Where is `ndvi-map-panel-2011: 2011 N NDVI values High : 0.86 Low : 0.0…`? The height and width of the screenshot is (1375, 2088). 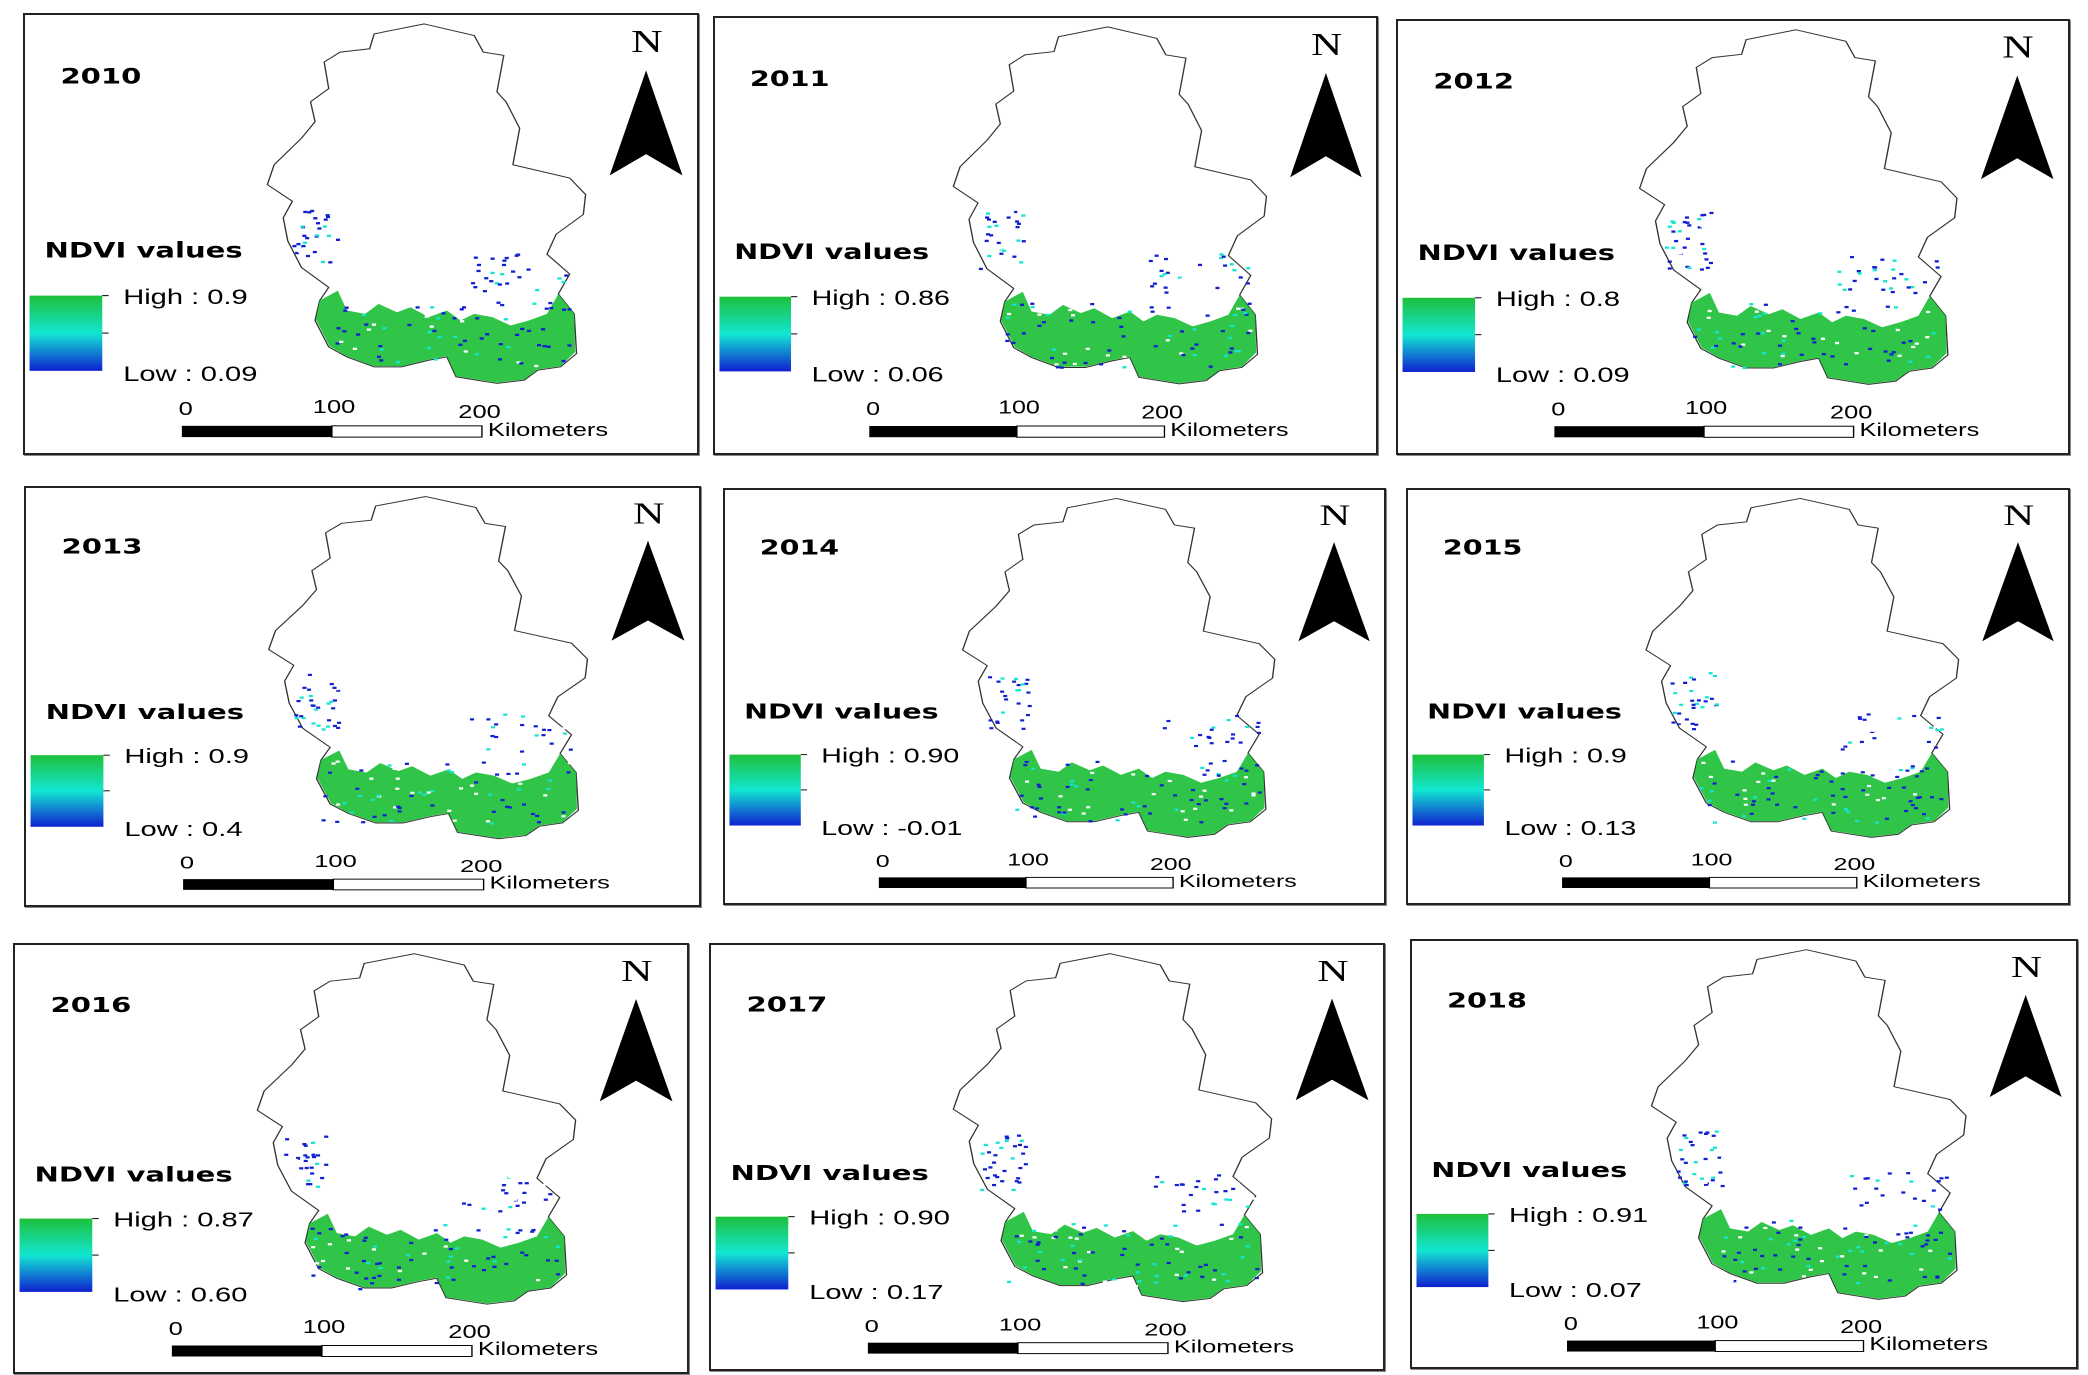 ndvi-map-panel-2011: 2011 N NDVI values High : 0.86 Low : 0.0… is located at coordinates (1045, 235).